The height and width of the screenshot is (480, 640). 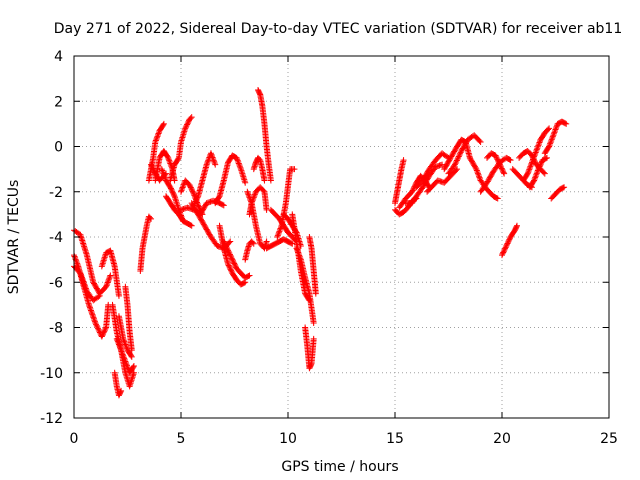 I want to click on y-tick-label: -8, so click(x=56, y=329).